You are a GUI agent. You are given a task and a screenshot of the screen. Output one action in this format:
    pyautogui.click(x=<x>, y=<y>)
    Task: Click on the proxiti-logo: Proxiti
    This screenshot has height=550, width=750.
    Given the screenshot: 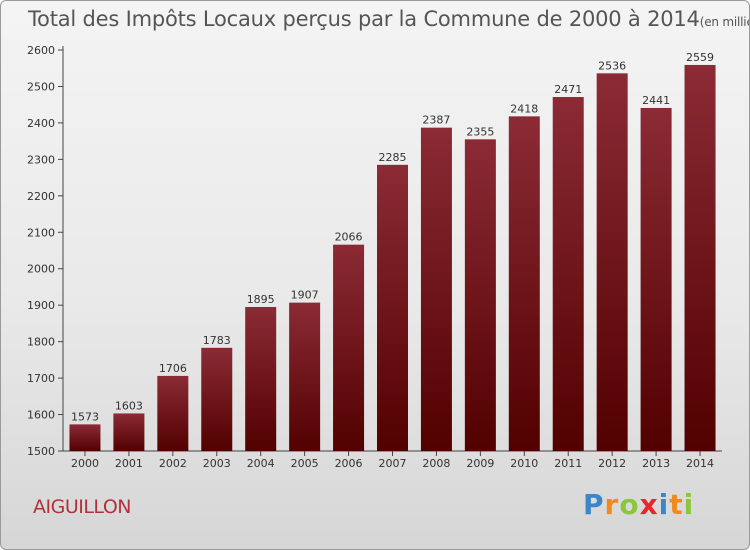 What is the action you would take?
    pyautogui.click(x=638, y=504)
    